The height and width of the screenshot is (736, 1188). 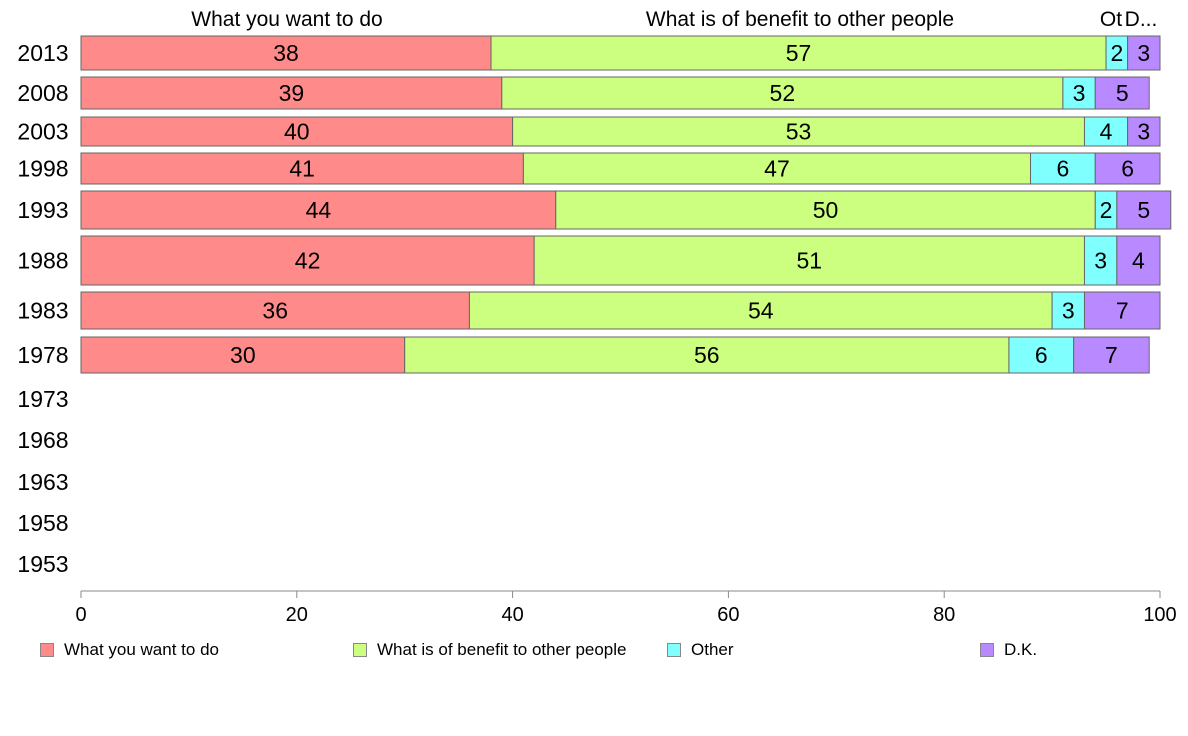 What do you see at coordinates (42, 399) in the screenshot?
I see `category-label: 1973` at bounding box center [42, 399].